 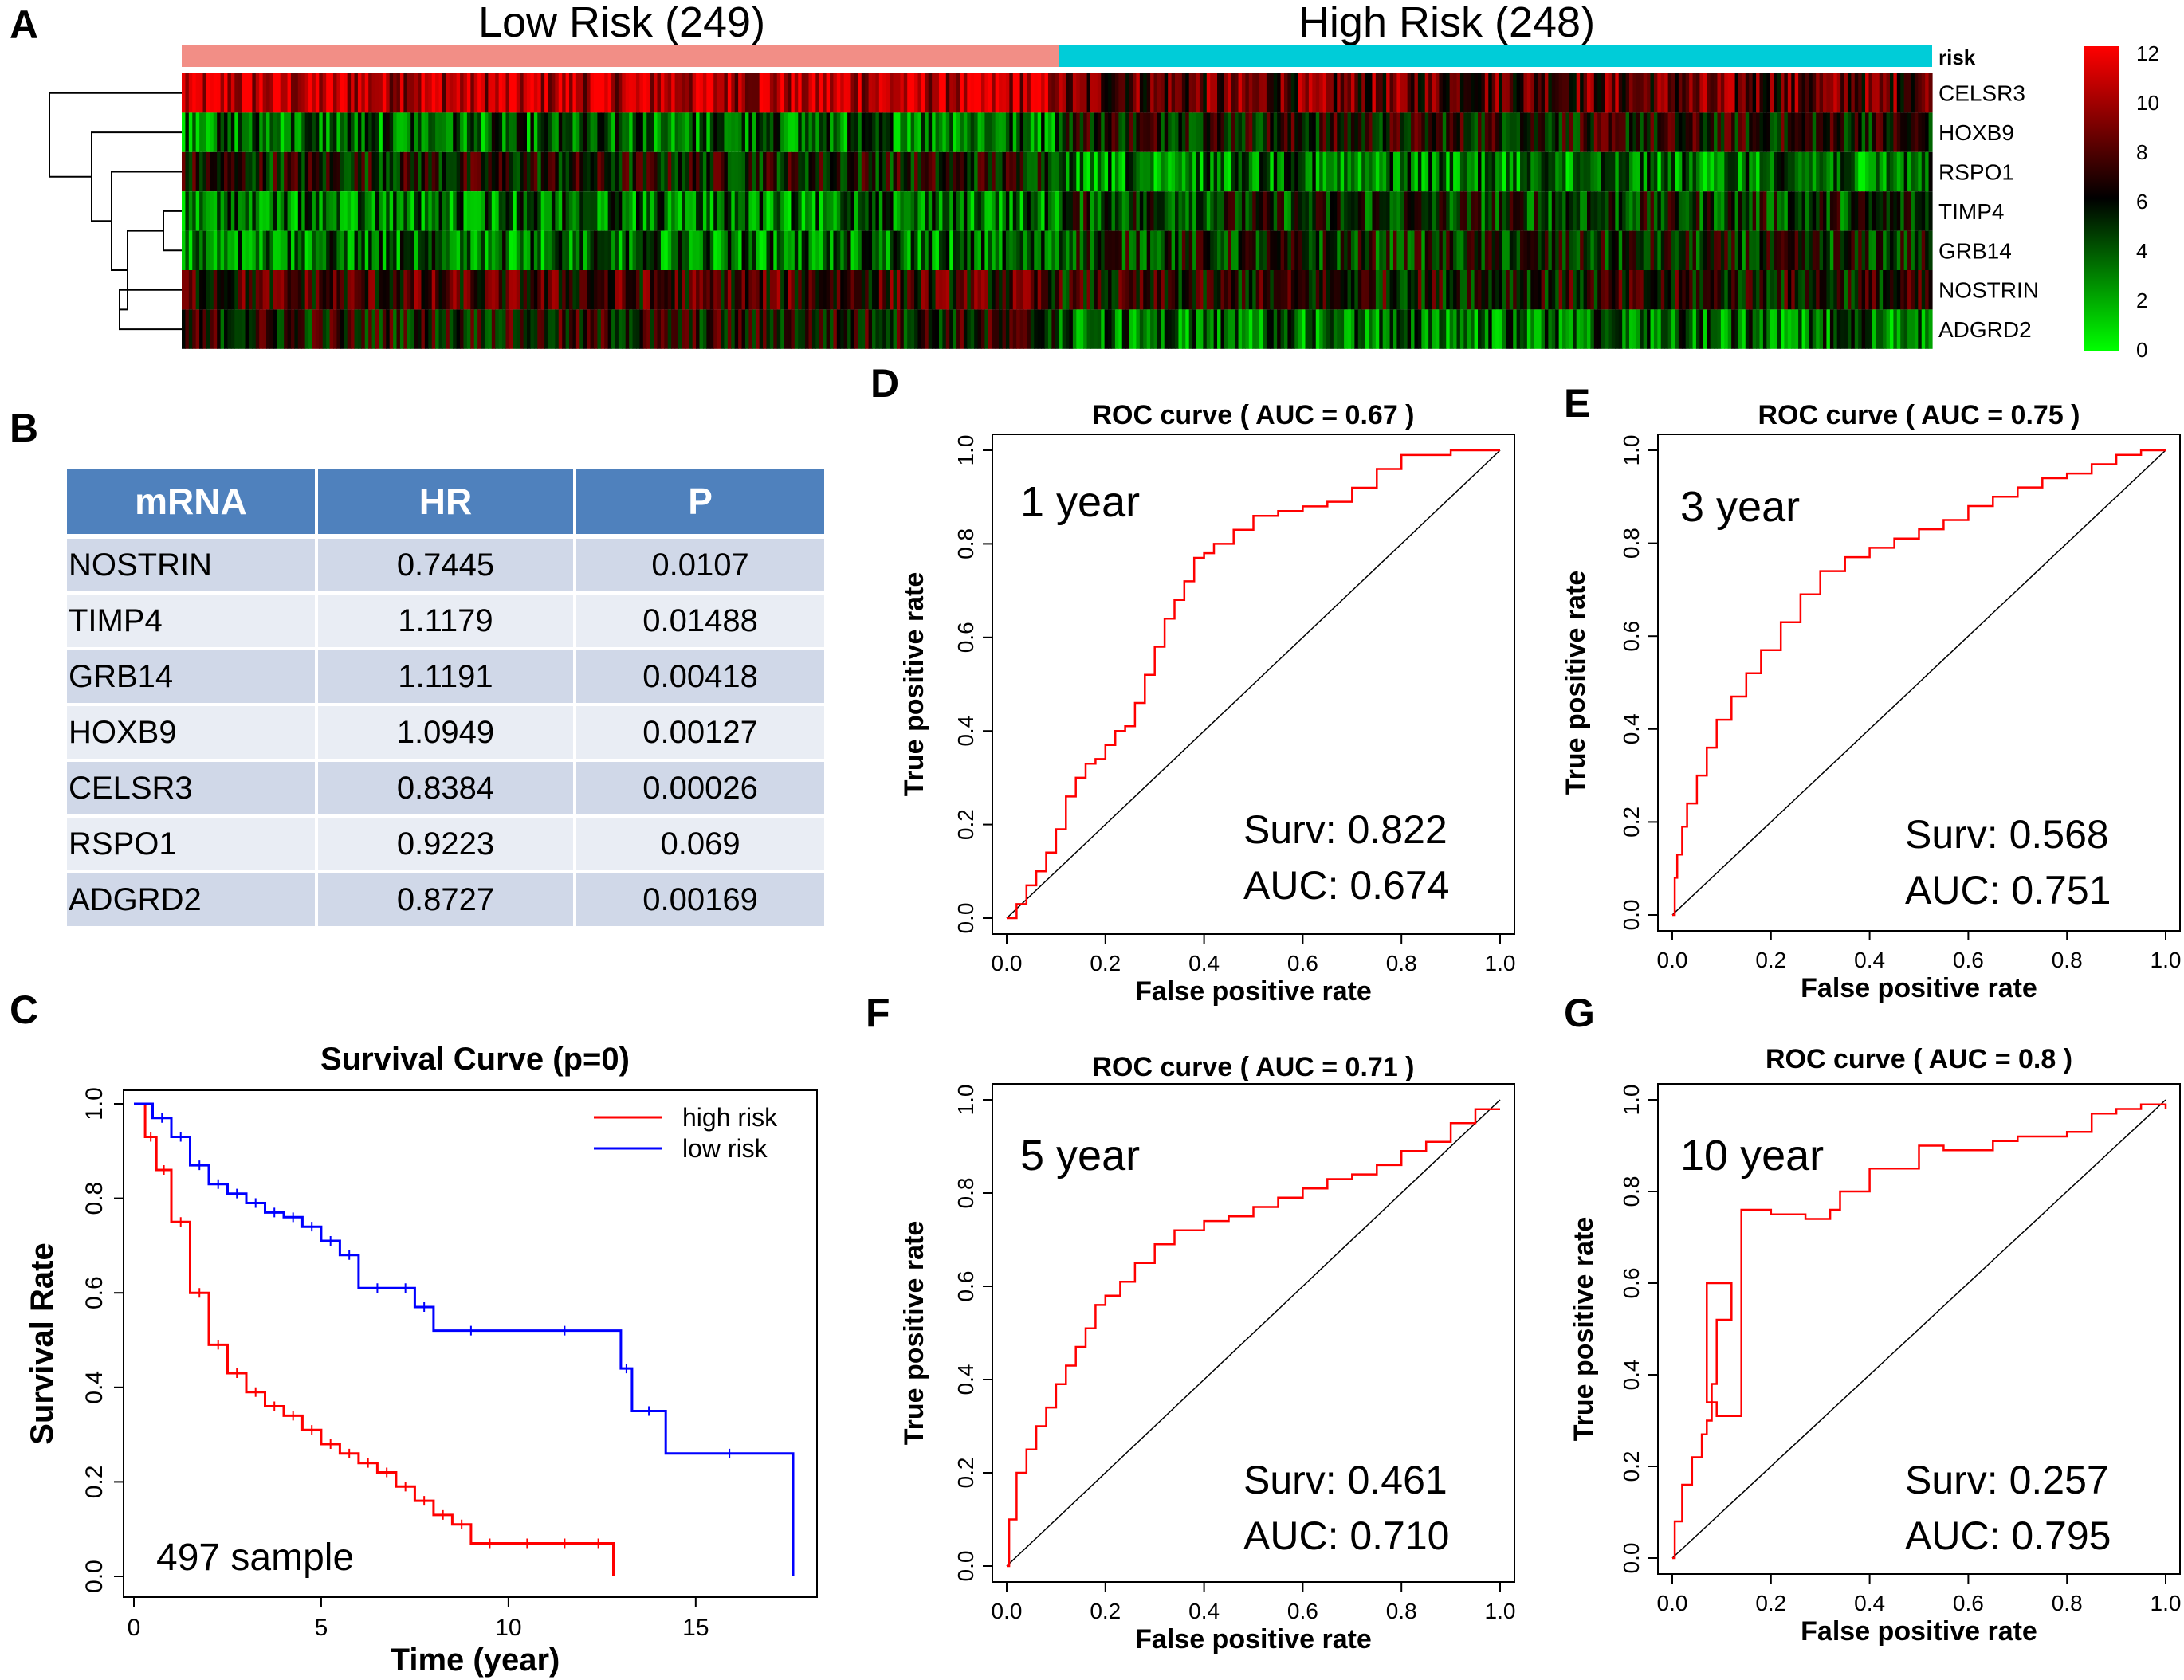 I want to click on survival-ytick-label: 0.4, so click(x=94, y=1387).